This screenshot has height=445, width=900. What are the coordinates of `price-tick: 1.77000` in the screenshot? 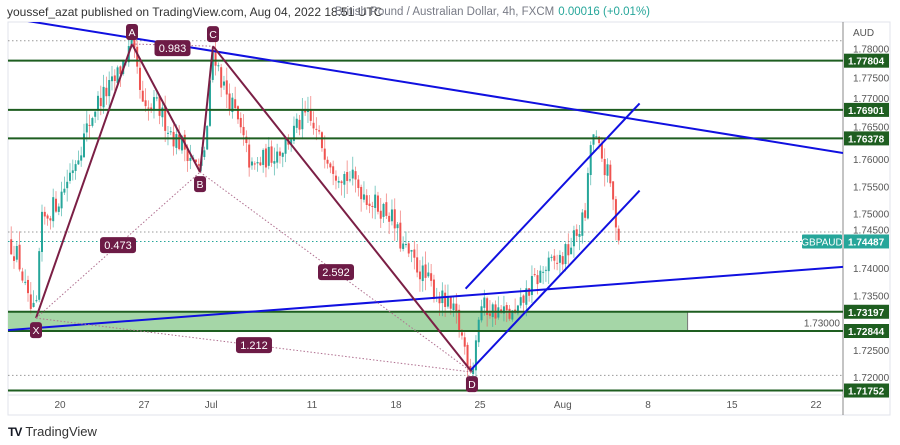 It's located at (871, 99).